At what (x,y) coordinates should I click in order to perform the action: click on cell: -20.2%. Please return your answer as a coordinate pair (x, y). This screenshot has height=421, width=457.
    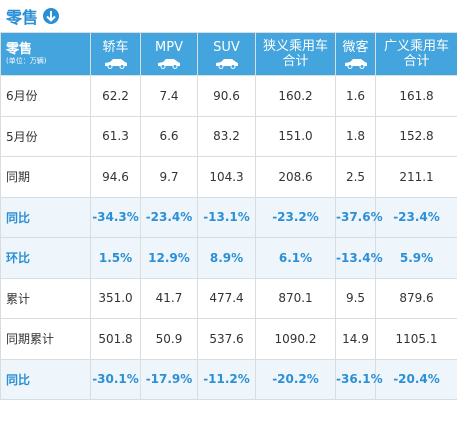
    Looking at the image, I should click on (295, 379).